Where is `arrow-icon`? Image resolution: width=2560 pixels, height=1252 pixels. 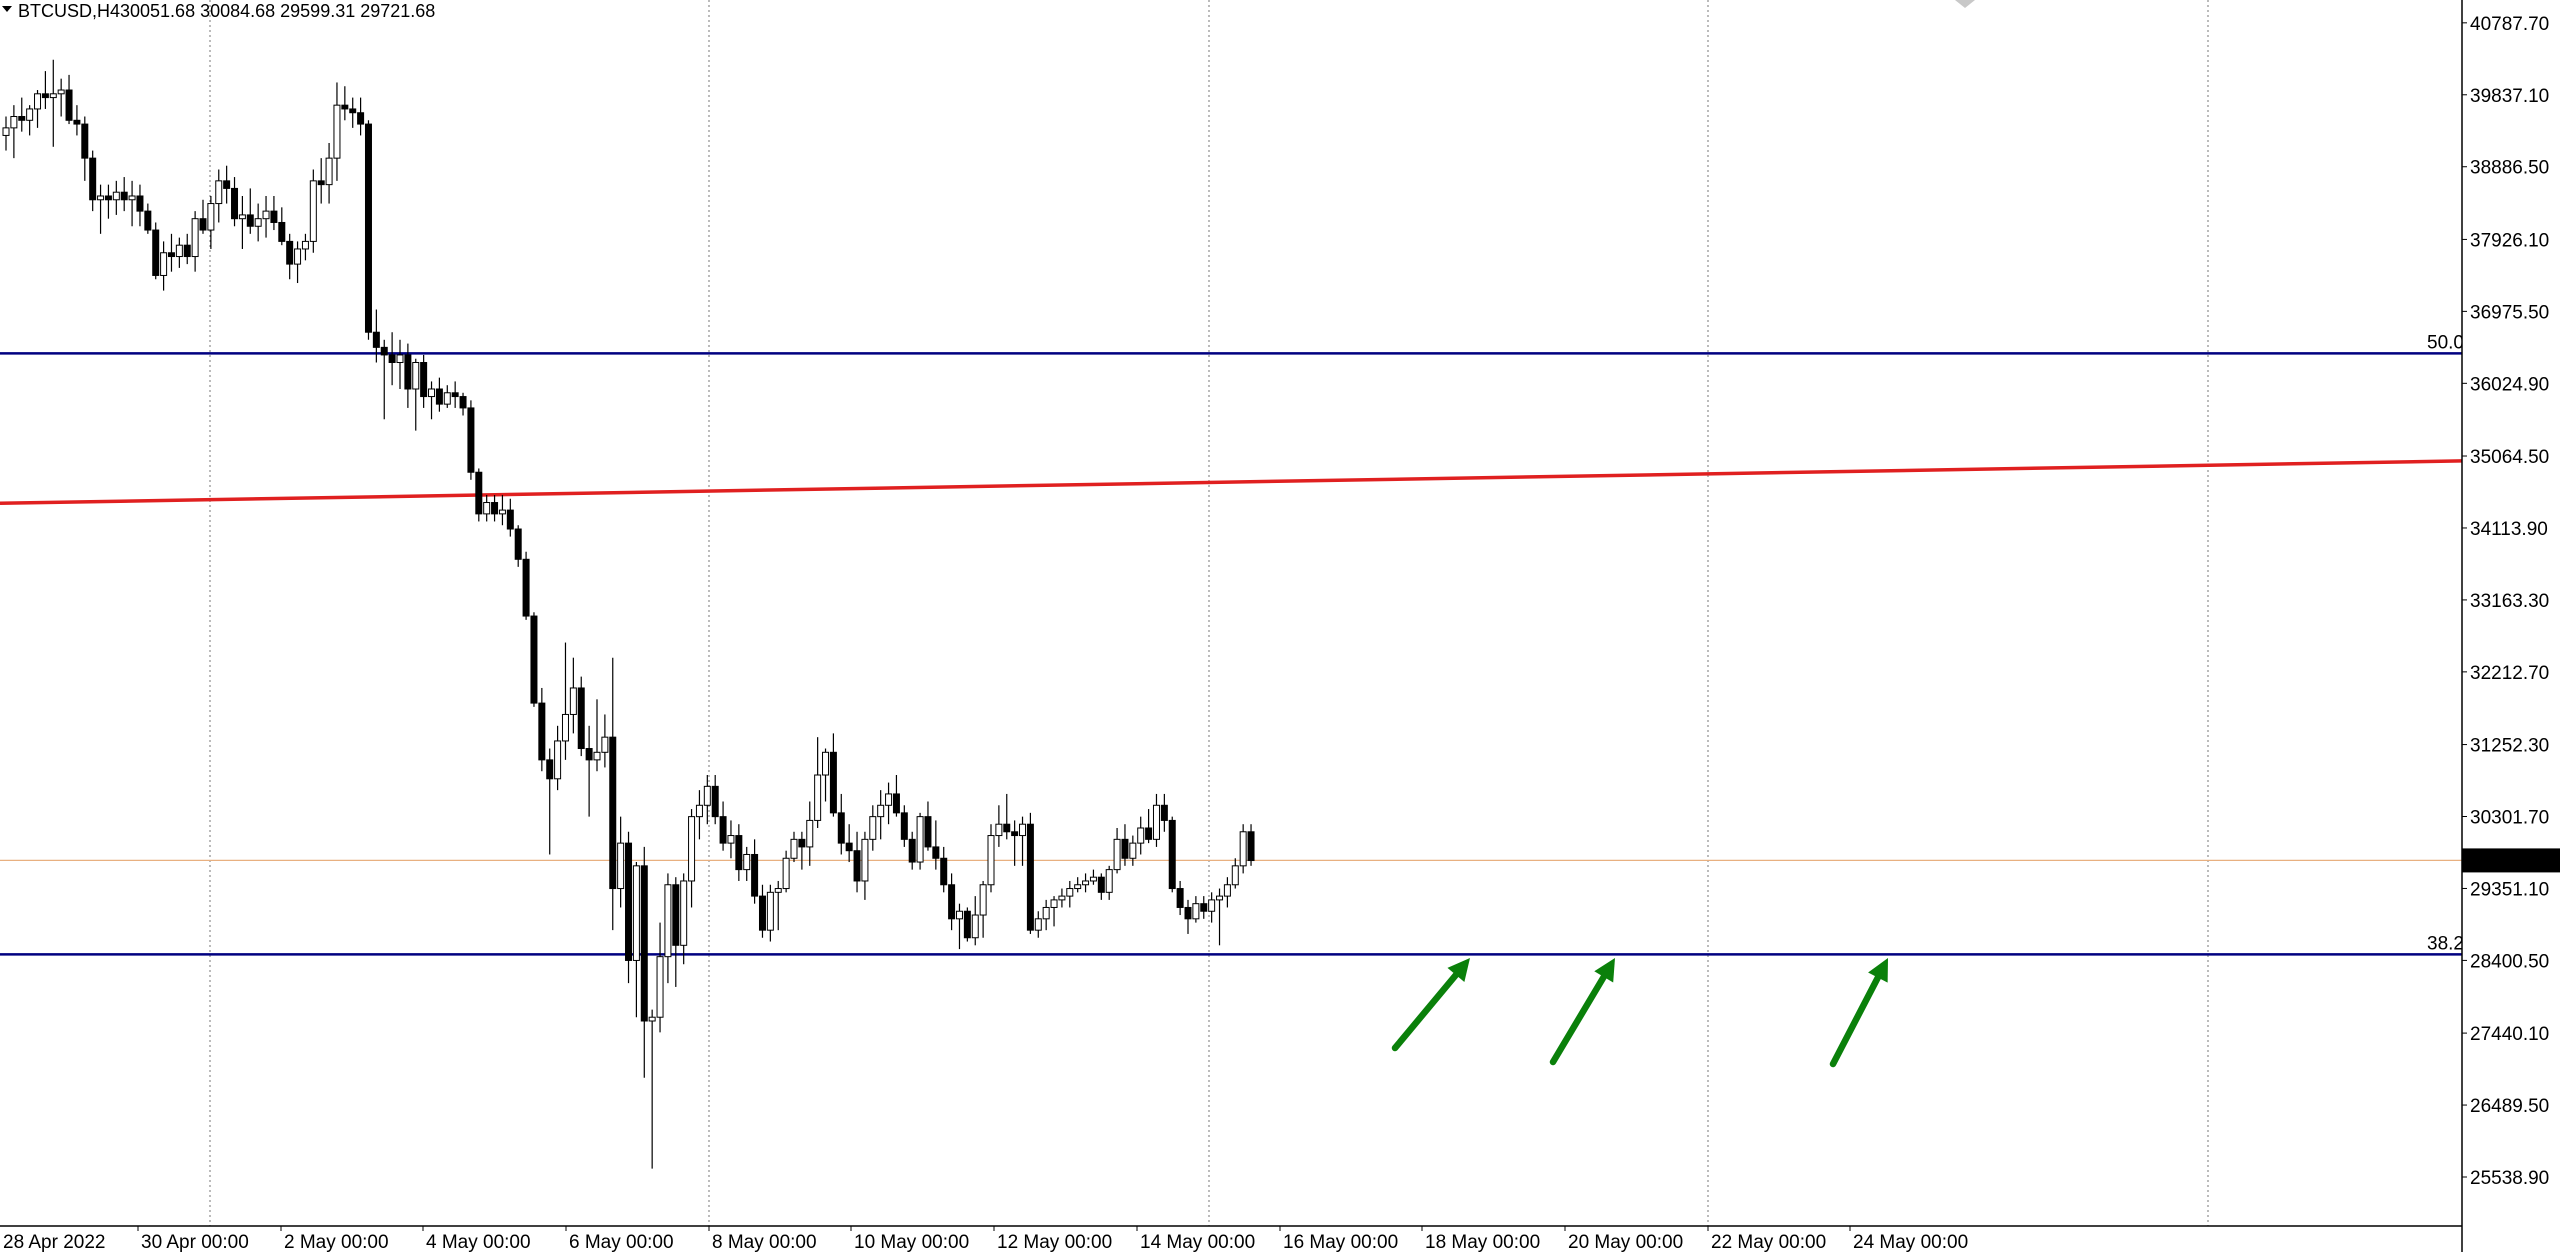 arrow-icon is located at coordinates (1858, 1013).